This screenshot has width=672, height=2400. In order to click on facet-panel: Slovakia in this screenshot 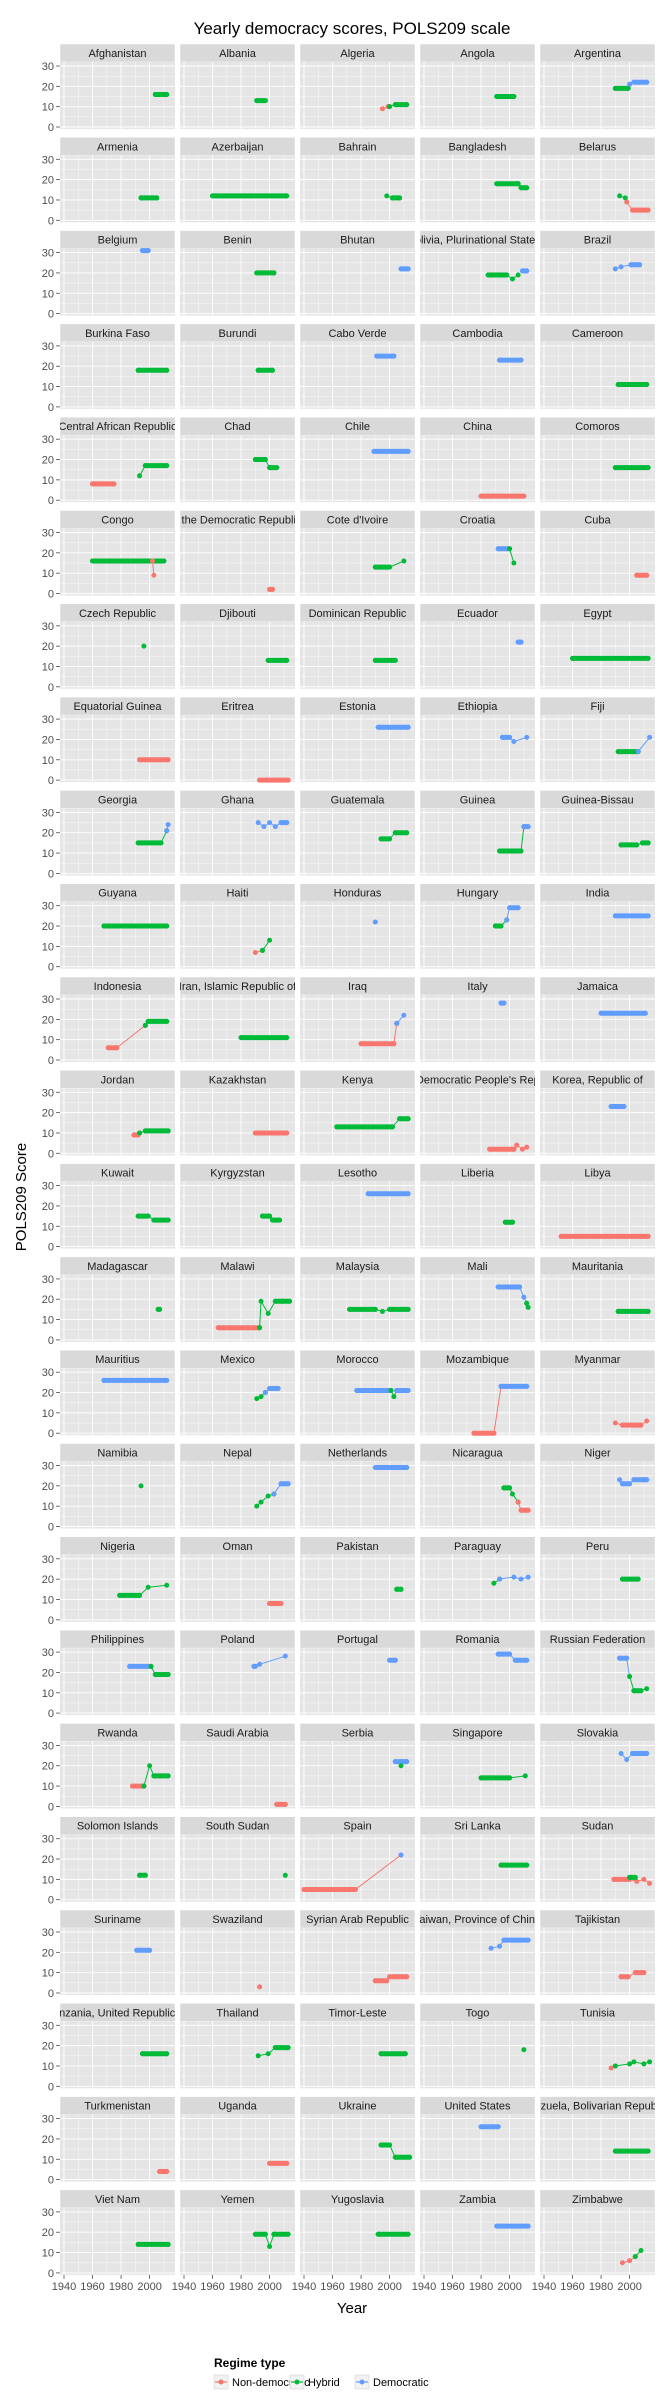, I will do `click(597, 1766)`.